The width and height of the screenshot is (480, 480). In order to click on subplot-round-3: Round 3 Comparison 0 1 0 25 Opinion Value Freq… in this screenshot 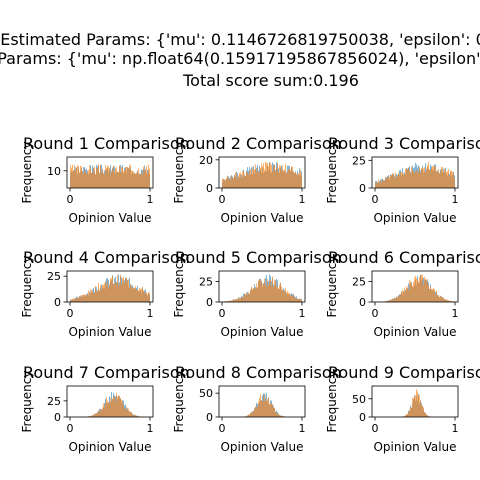, I will do `click(402, 179)`.